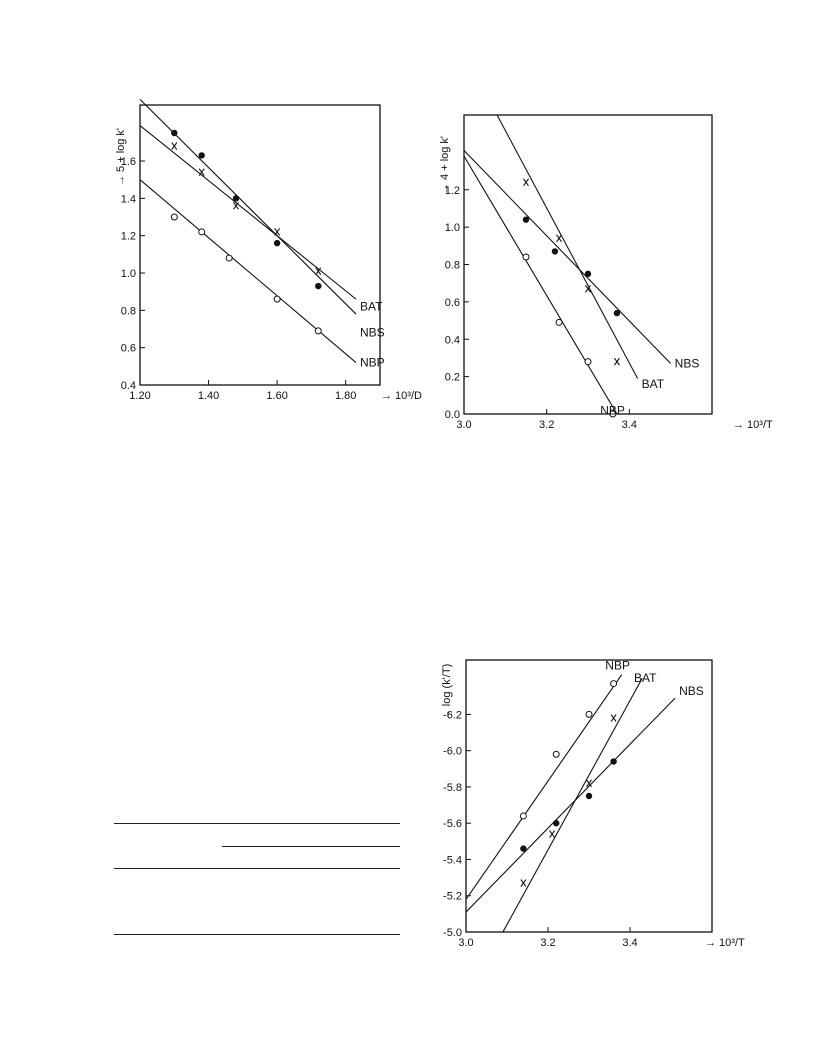  Describe the element at coordinates (452, 824) in the screenshot. I see `y-tick-label: -5.6` at that location.